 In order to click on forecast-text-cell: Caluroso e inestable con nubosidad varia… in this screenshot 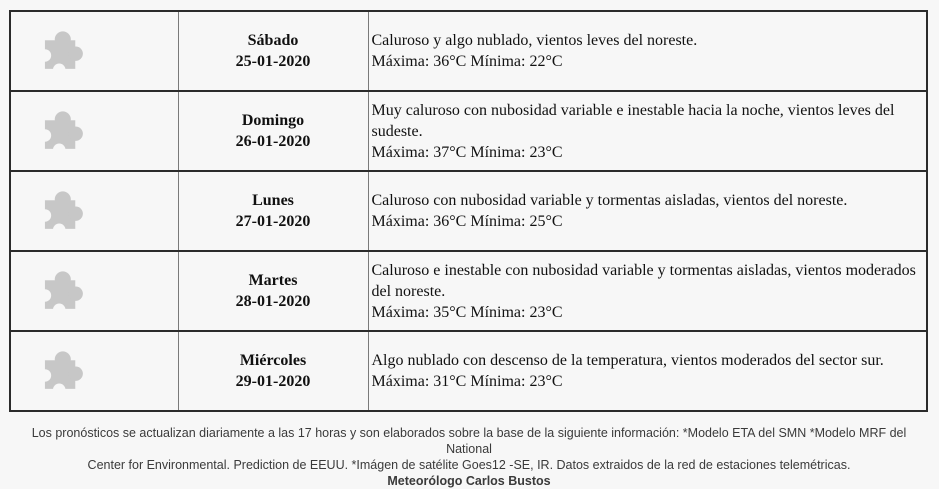, I will do `click(647, 291)`.